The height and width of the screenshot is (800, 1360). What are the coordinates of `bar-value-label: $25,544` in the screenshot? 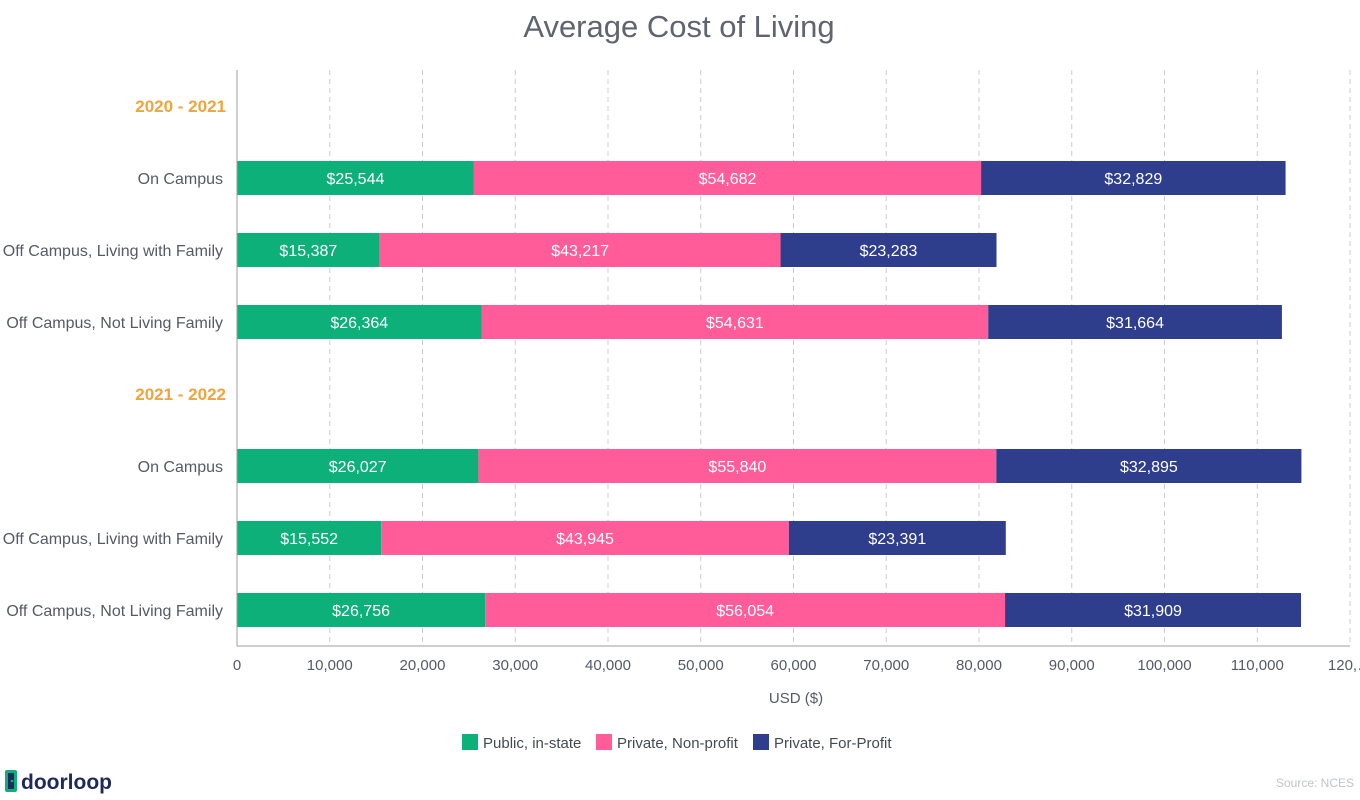 It's located at (356, 179).